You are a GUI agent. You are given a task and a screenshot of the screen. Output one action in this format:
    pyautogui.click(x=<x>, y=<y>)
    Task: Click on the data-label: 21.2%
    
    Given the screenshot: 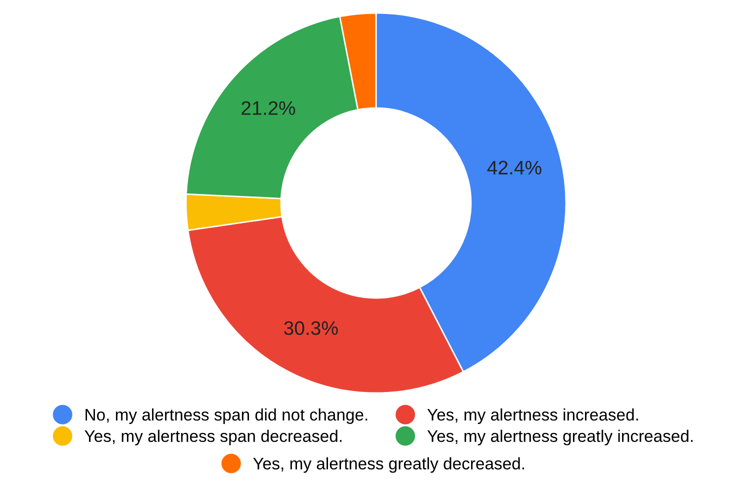 What is the action you would take?
    pyautogui.click(x=269, y=108)
    